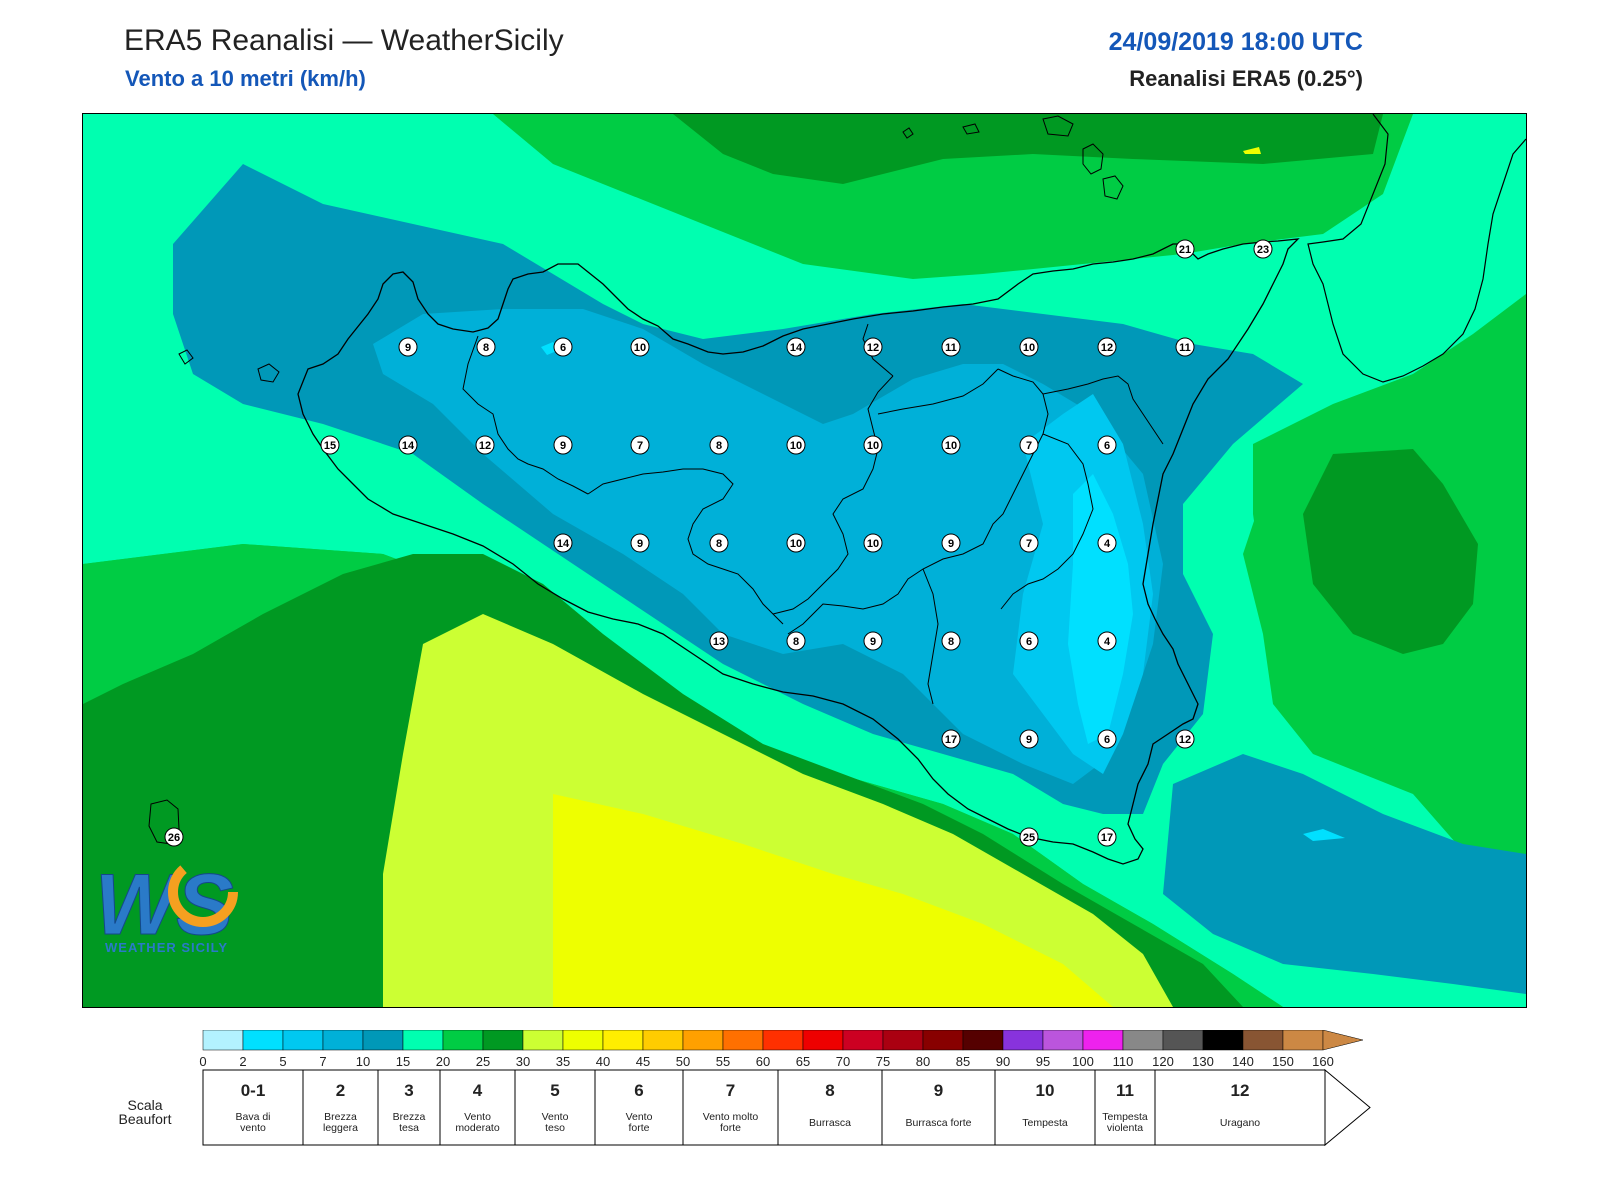 Image resolution: width=1600 pixels, height=1200 pixels. What do you see at coordinates (730, 1090) in the screenshot?
I see `beaufort-number: 7` at bounding box center [730, 1090].